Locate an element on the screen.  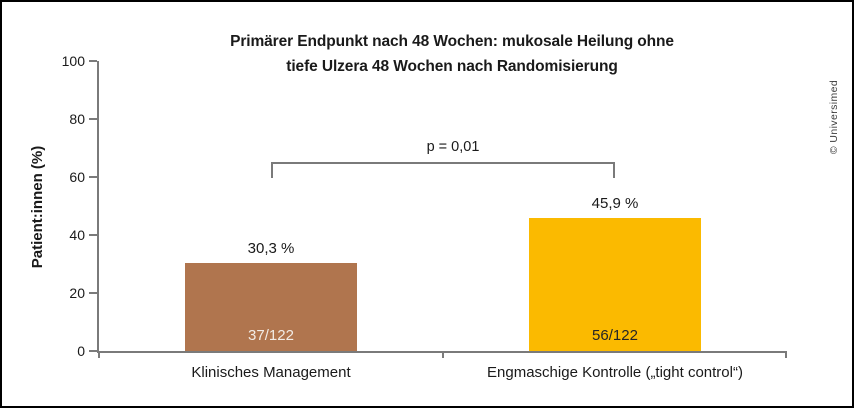
y-axis-tick-label: 0 is located at coordinates (81, 351).